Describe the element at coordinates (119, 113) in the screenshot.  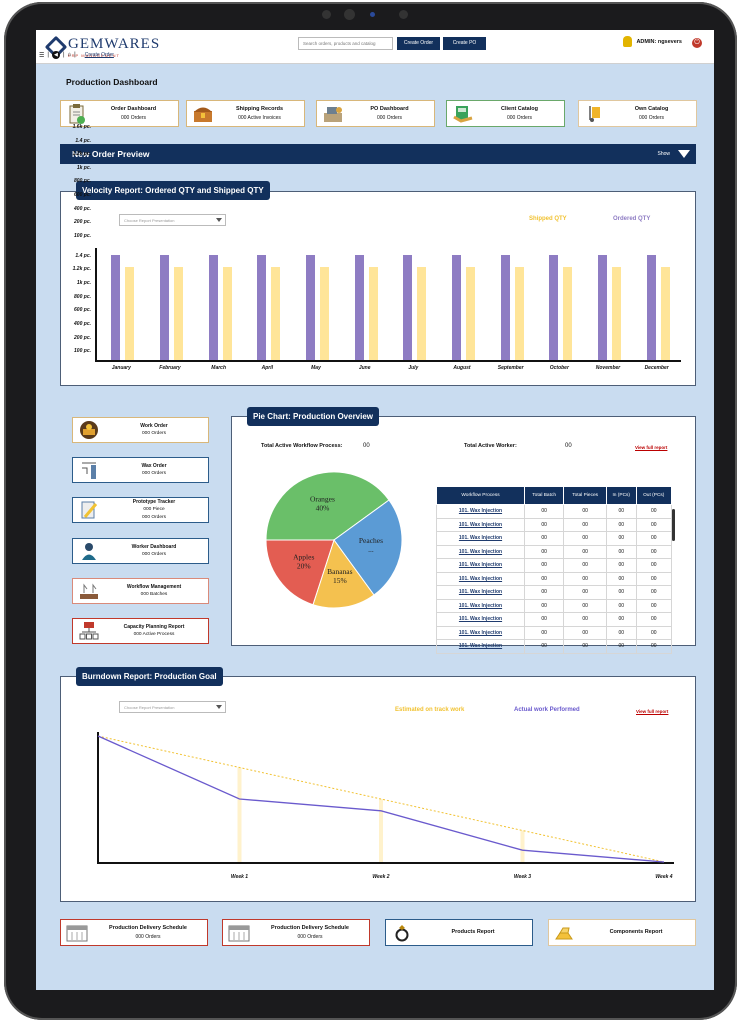
I see `order-dashboard-card: Order Dashboard 000 Orders` at that location.